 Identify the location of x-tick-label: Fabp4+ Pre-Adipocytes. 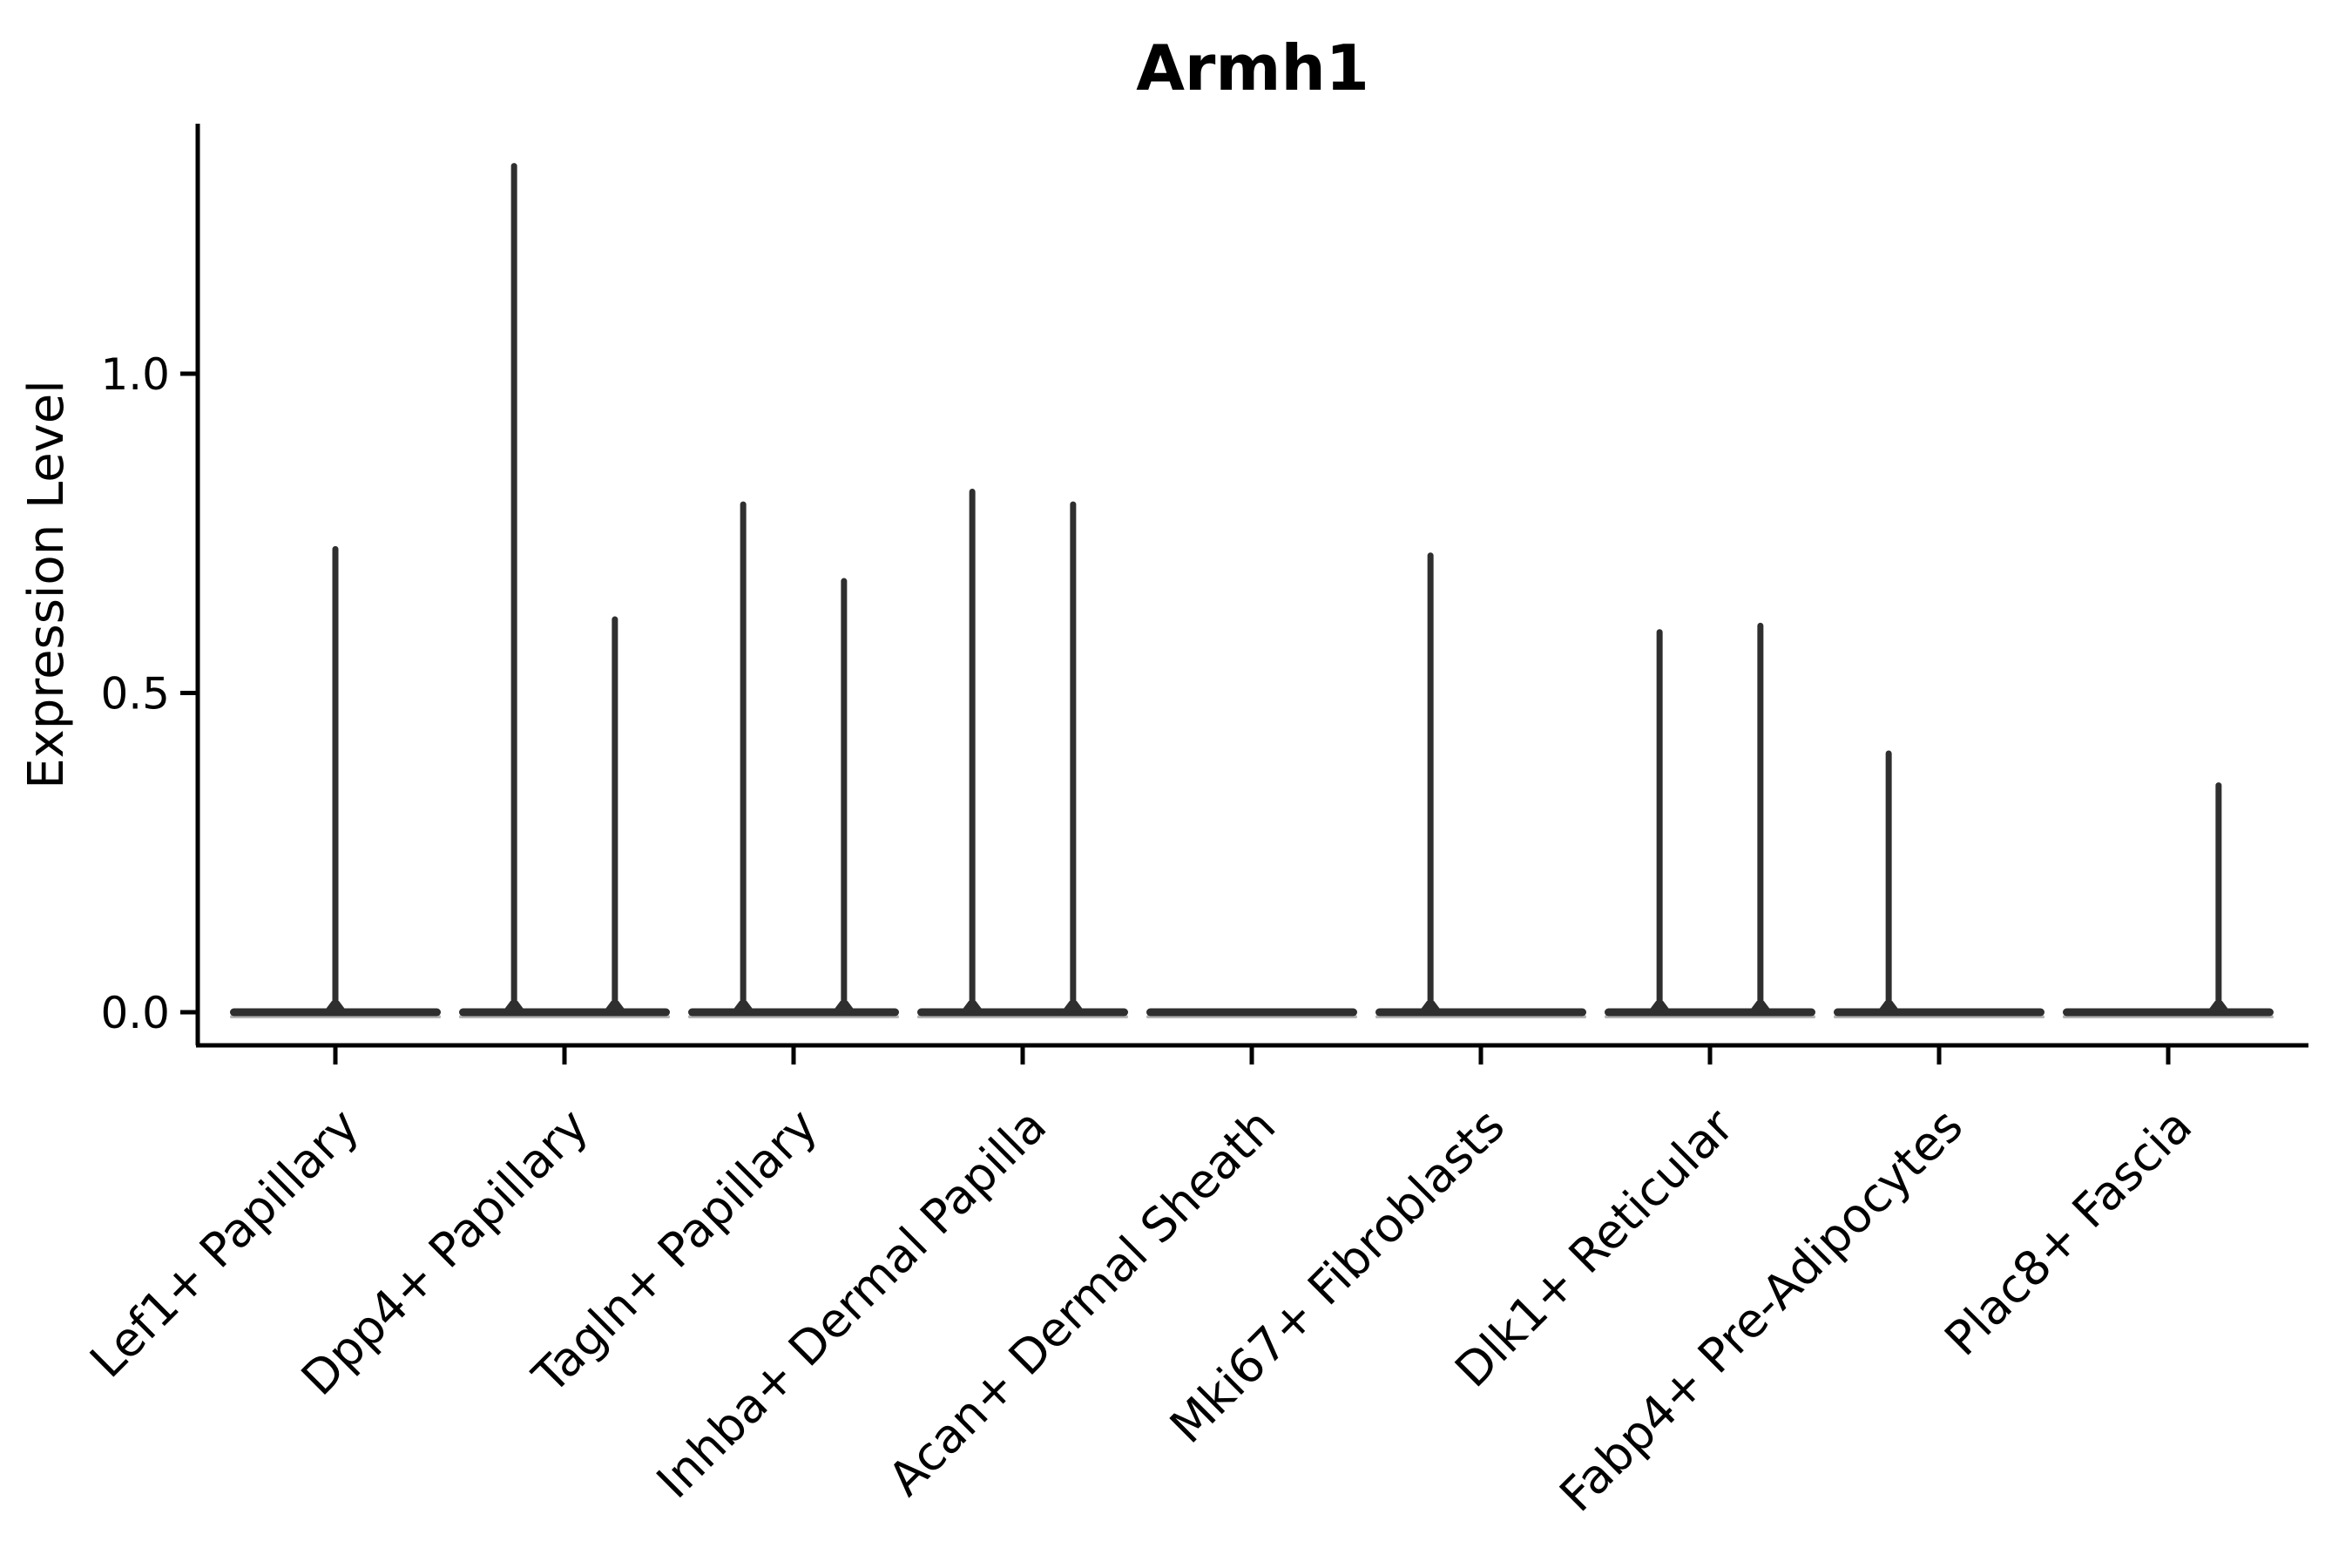
(1761, 1310).